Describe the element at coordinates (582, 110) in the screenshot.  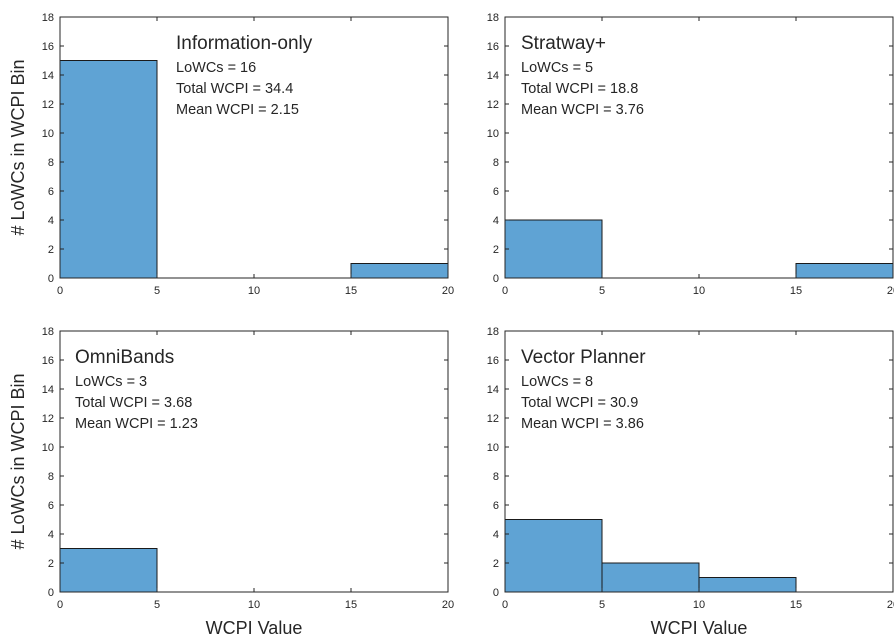
I see `annotation-stratway-2: Mean WCPI = 3.76` at that location.